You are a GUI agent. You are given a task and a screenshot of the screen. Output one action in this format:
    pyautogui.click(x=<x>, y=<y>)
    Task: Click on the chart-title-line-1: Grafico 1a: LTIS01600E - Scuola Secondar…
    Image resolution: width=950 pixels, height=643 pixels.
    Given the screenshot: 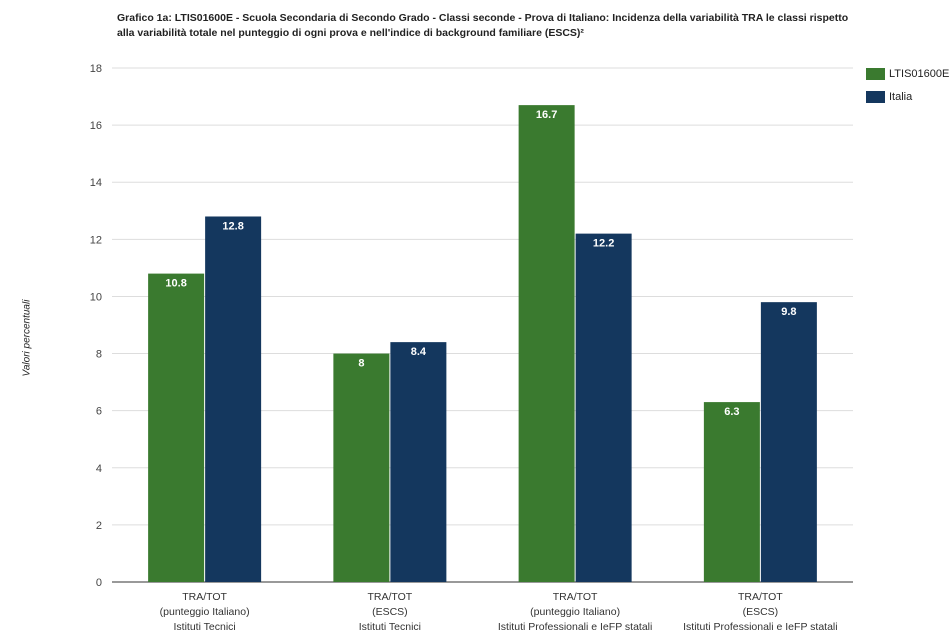 What is the action you would take?
    pyautogui.click(x=483, y=18)
    